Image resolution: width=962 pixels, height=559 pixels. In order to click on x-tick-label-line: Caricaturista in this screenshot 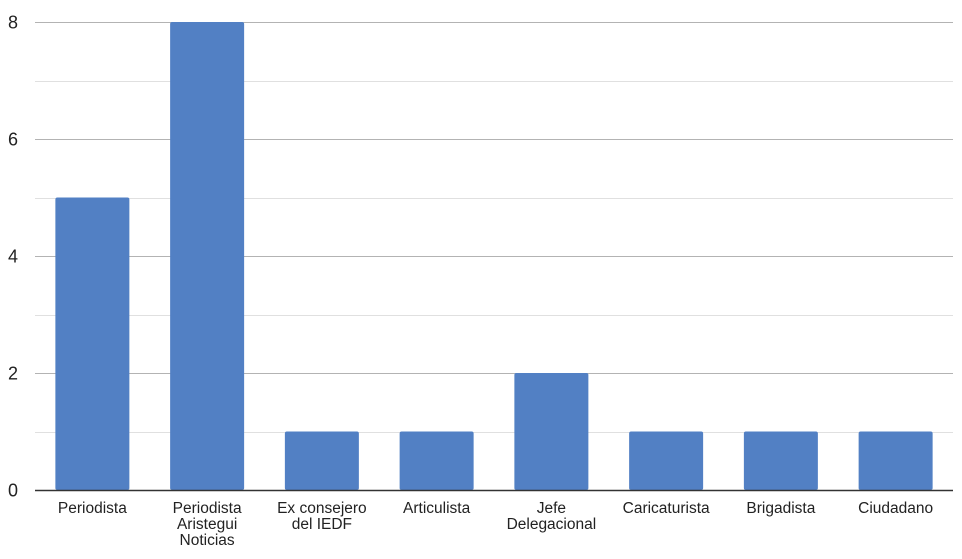, I will do `click(666, 508)`.